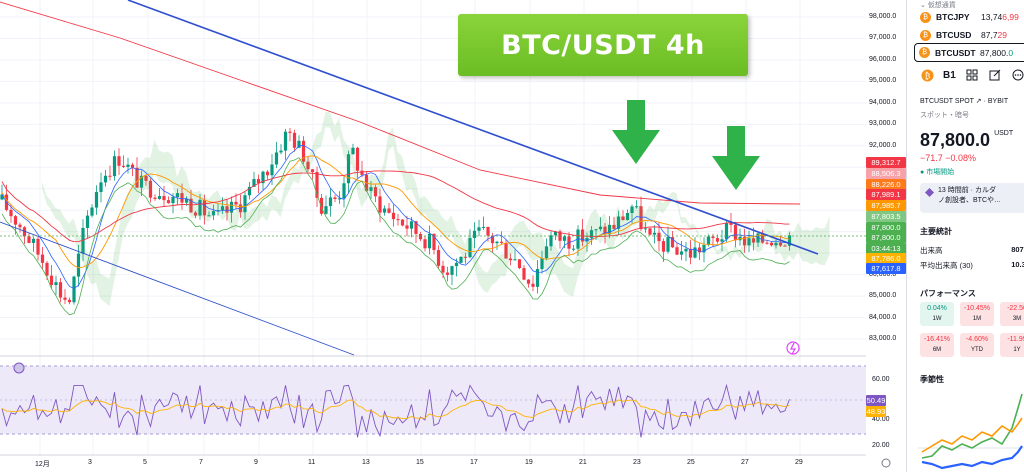 Image resolution: width=1024 pixels, height=472 pixels. What do you see at coordinates (420, 462) in the screenshot?
I see `time-axis-label: 15` at bounding box center [420, 462].